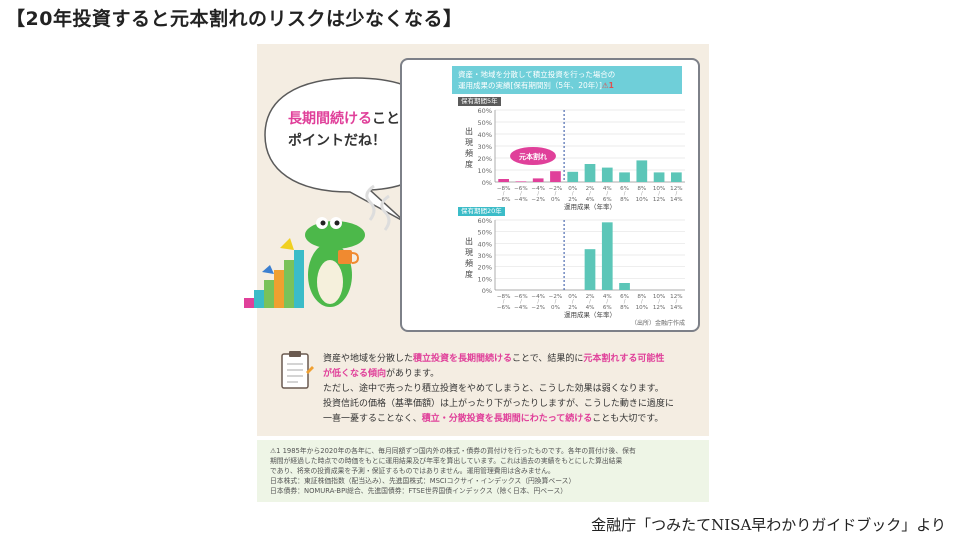 The image size is (960, 540). I want to click on bubble-line2: ポイントだね！, so click(337, 141).